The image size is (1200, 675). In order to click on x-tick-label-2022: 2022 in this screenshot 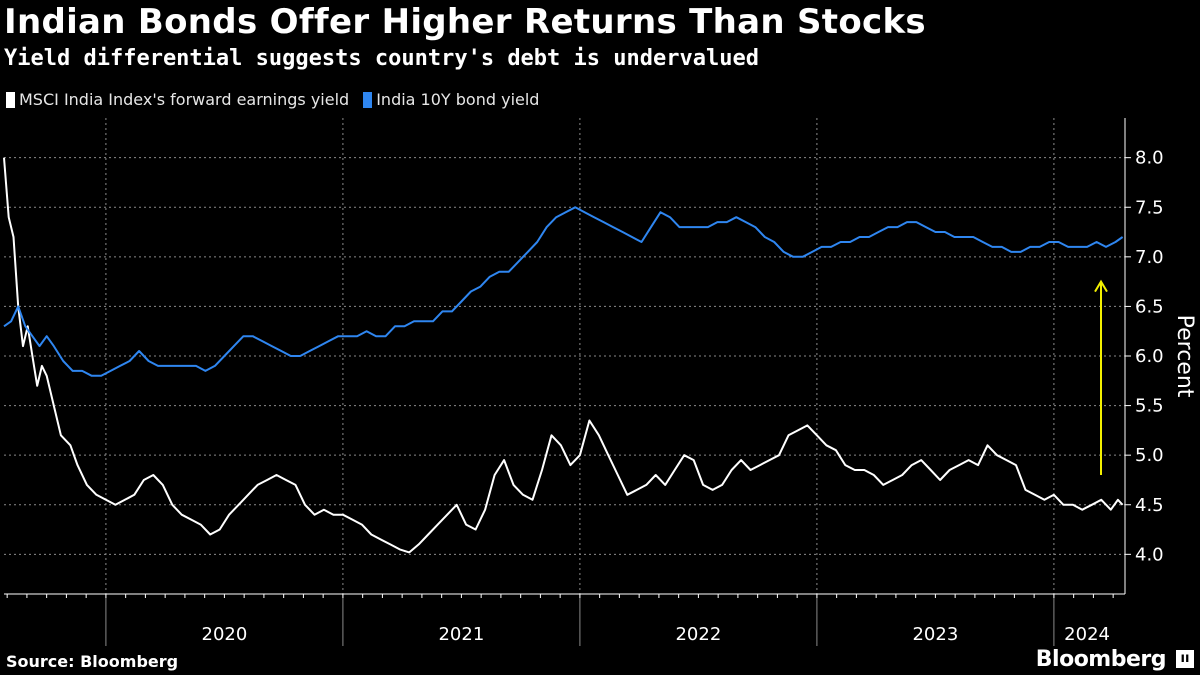, I will do `click(698, 634)`.